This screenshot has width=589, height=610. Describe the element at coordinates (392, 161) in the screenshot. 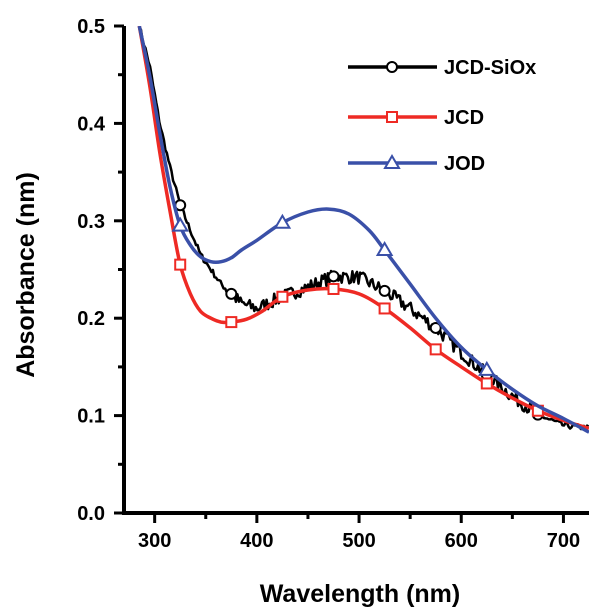

I see `legend-marker-jod` at that location.